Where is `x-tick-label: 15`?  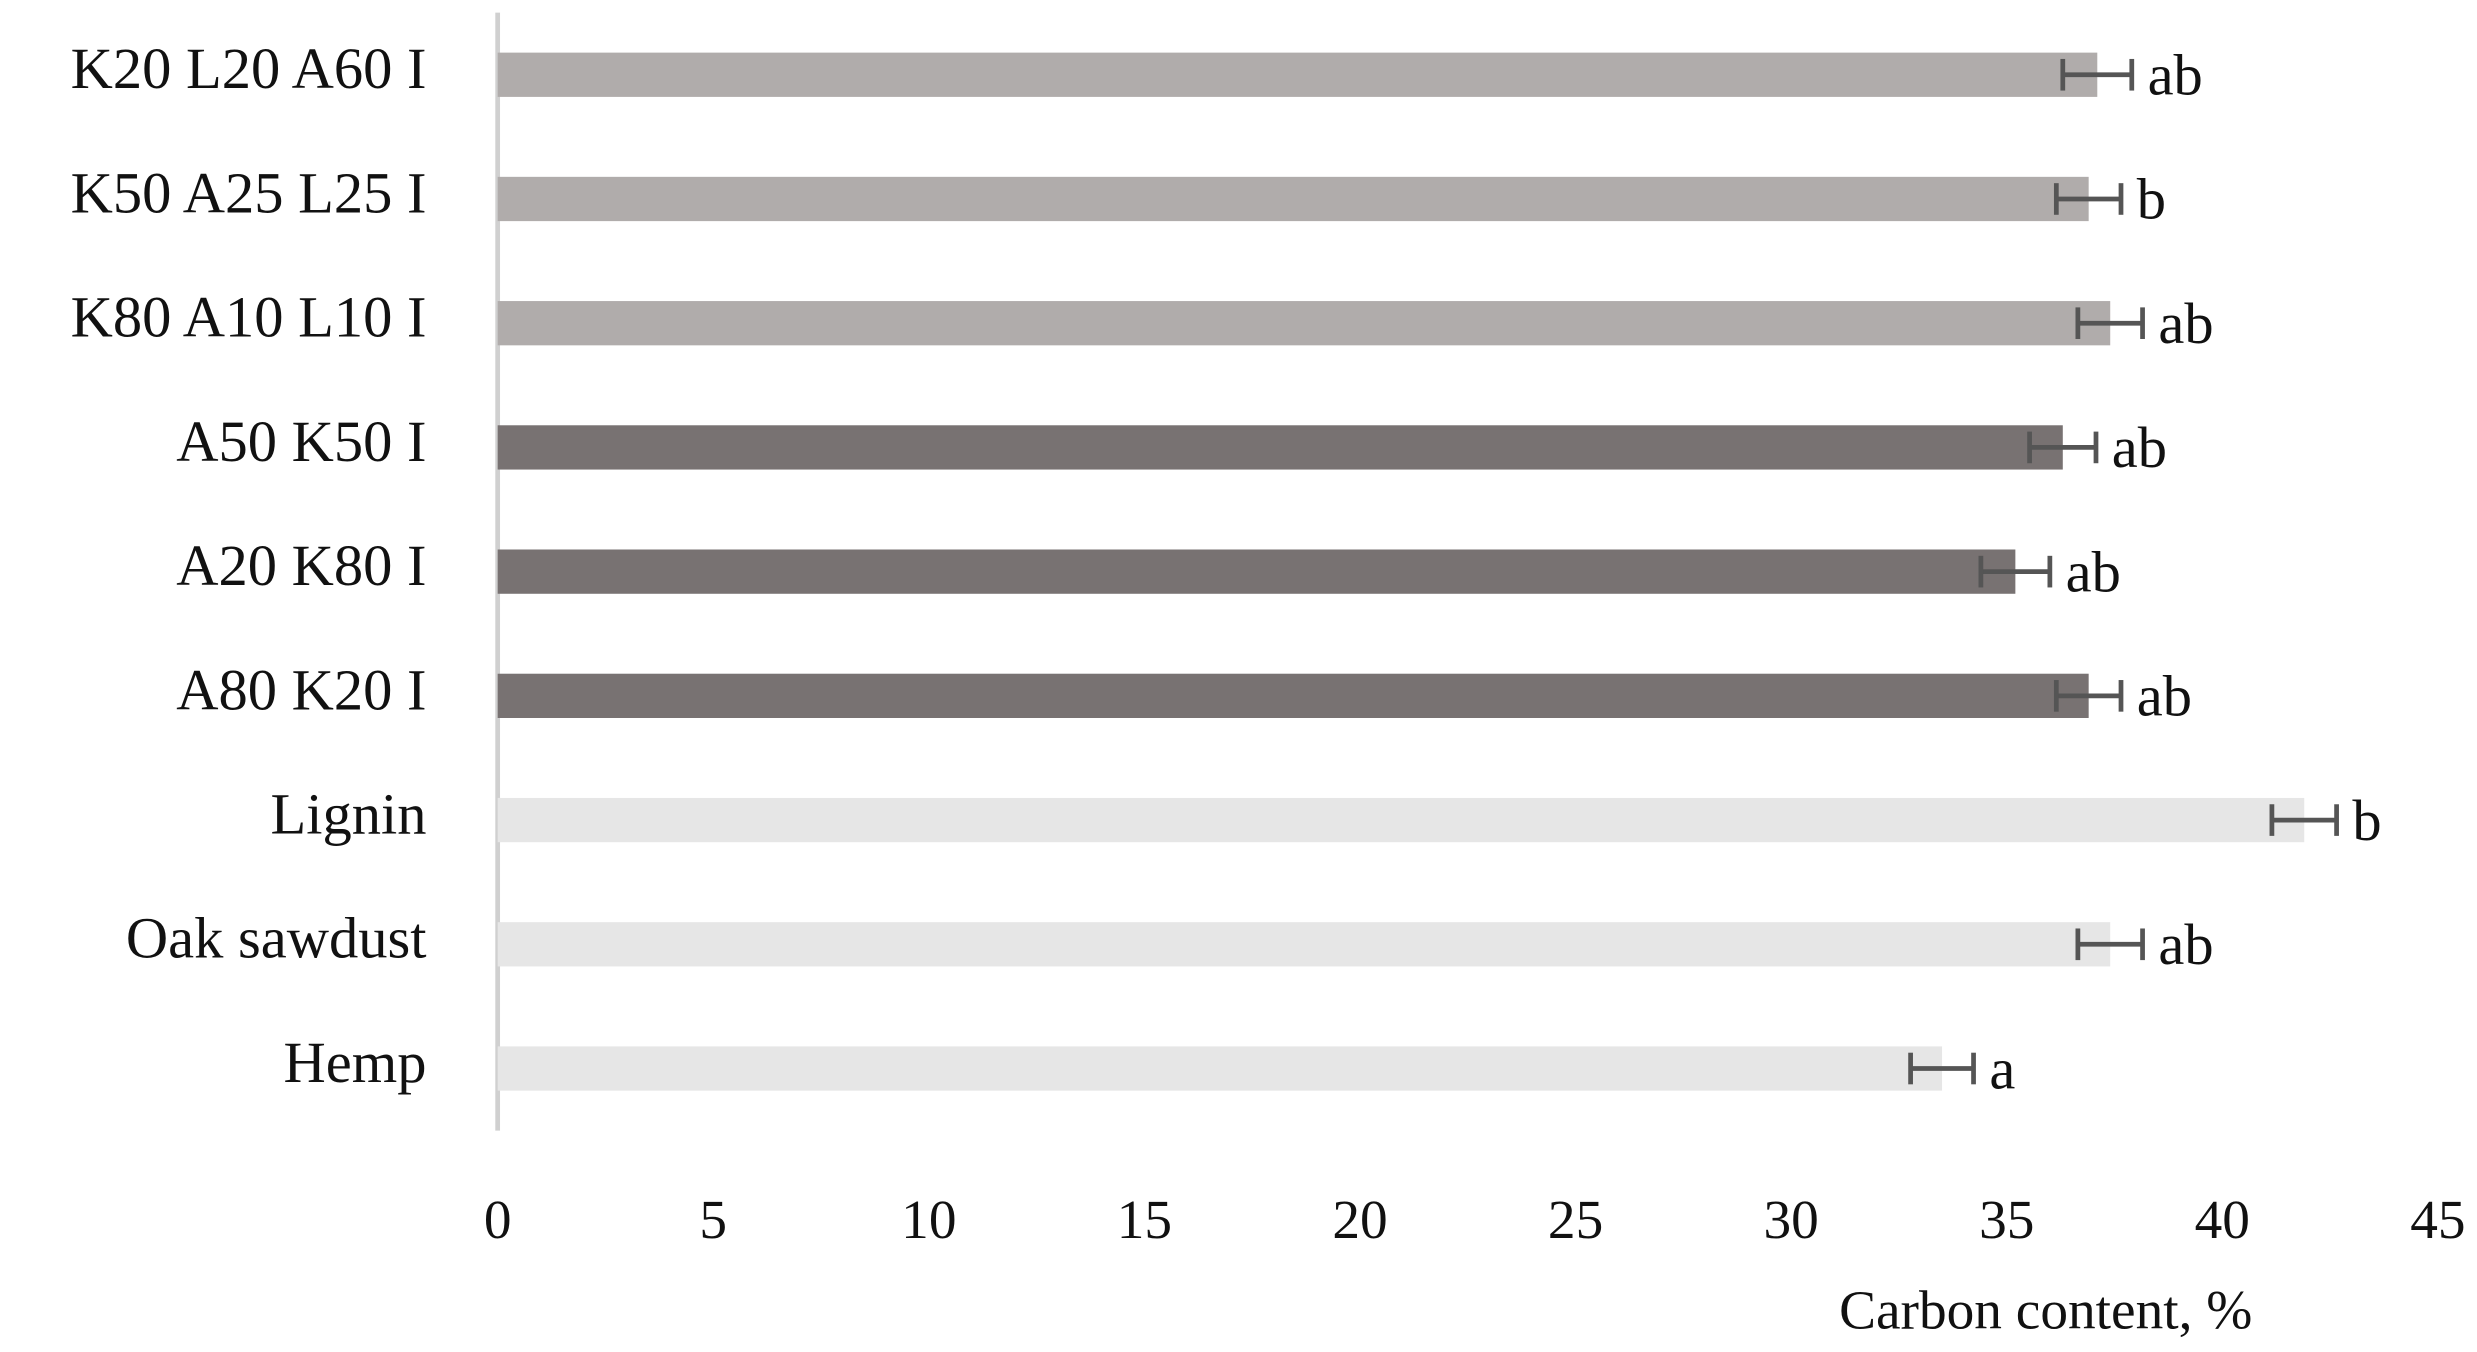
x-tick-label: 15 is located at coordinates (1144, 1219).